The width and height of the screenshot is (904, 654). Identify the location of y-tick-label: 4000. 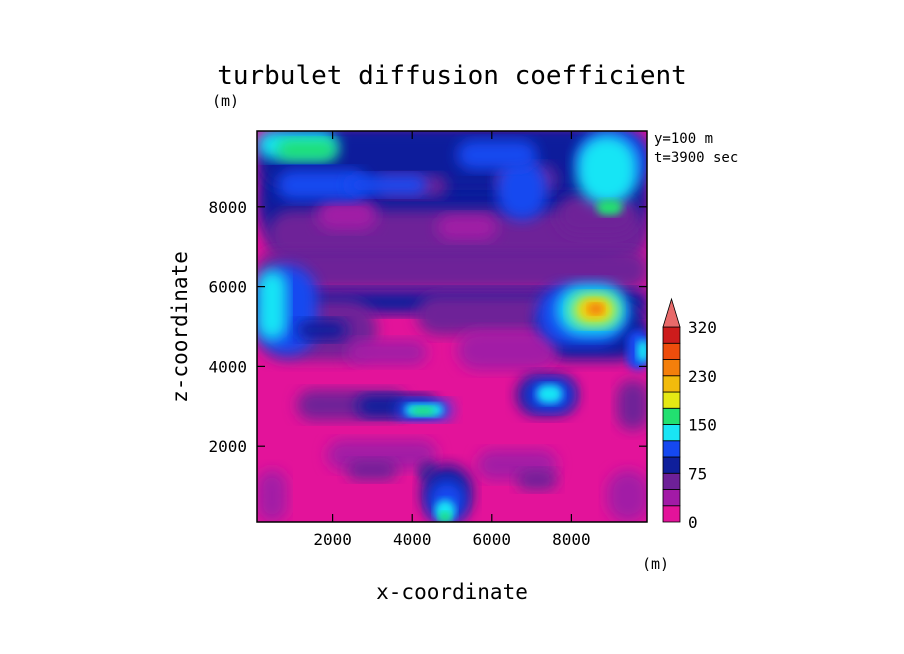
(227, 366).